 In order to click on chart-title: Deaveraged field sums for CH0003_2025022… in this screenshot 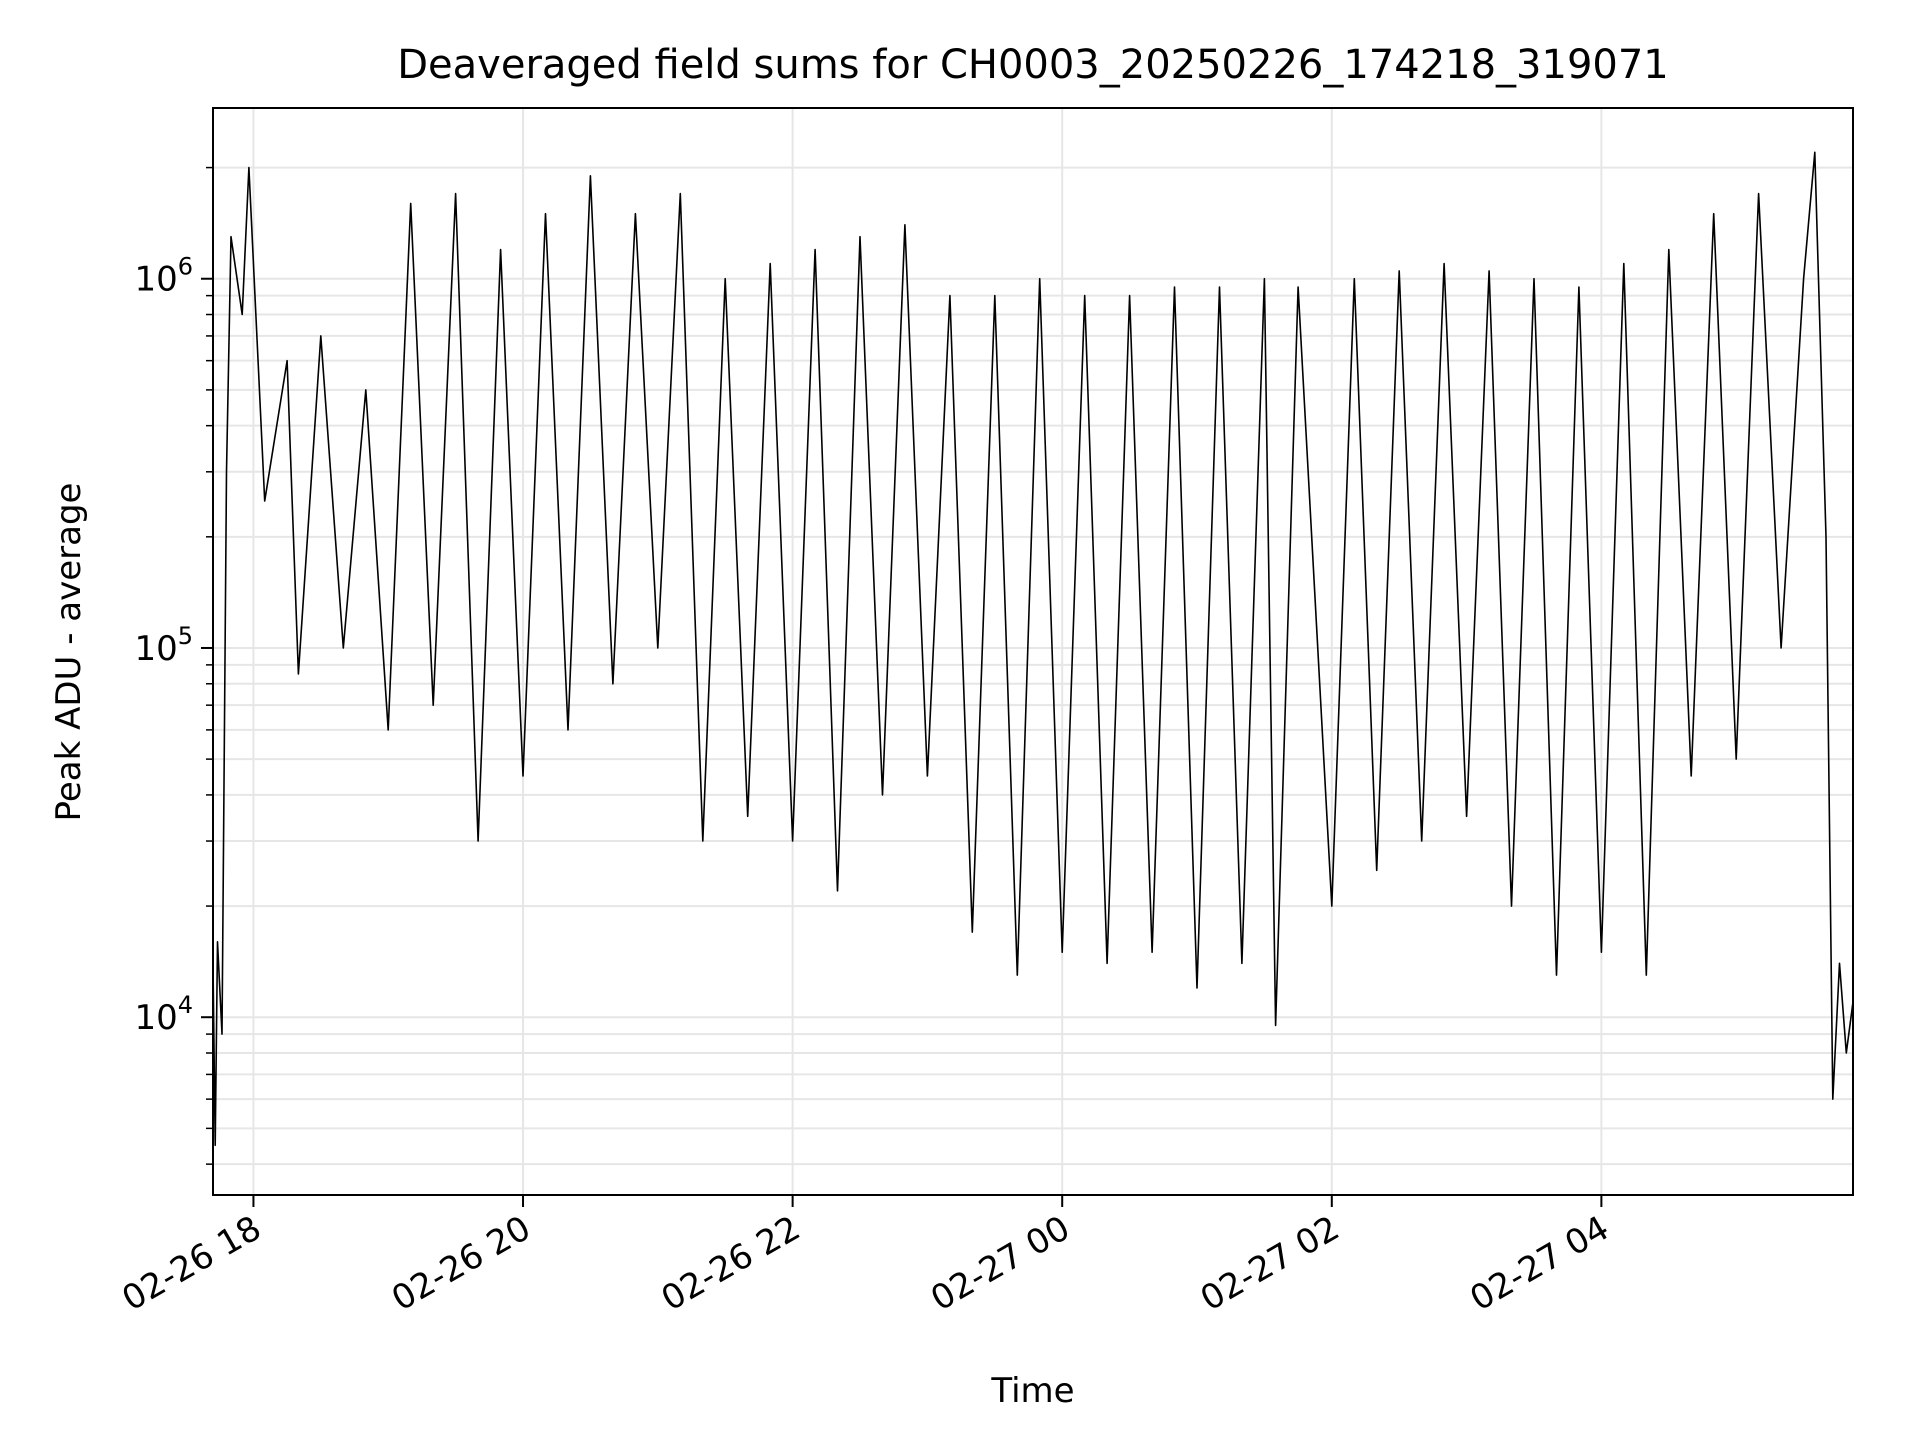, I will do `click(1033, 65)`.